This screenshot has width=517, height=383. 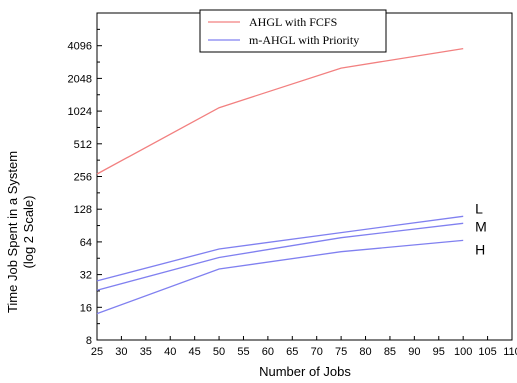 I want to click on y-tick-label: 128, so click(x=83, y=210).